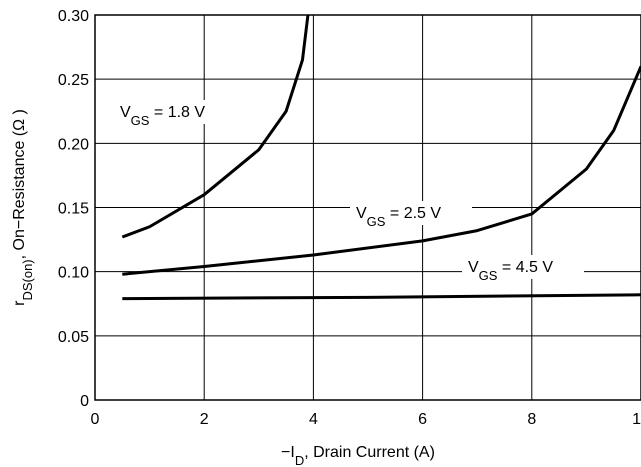 The height and width of the screenshot is (467, 641). I want to click on y-tick-label: 0.20, so click(73, 144).